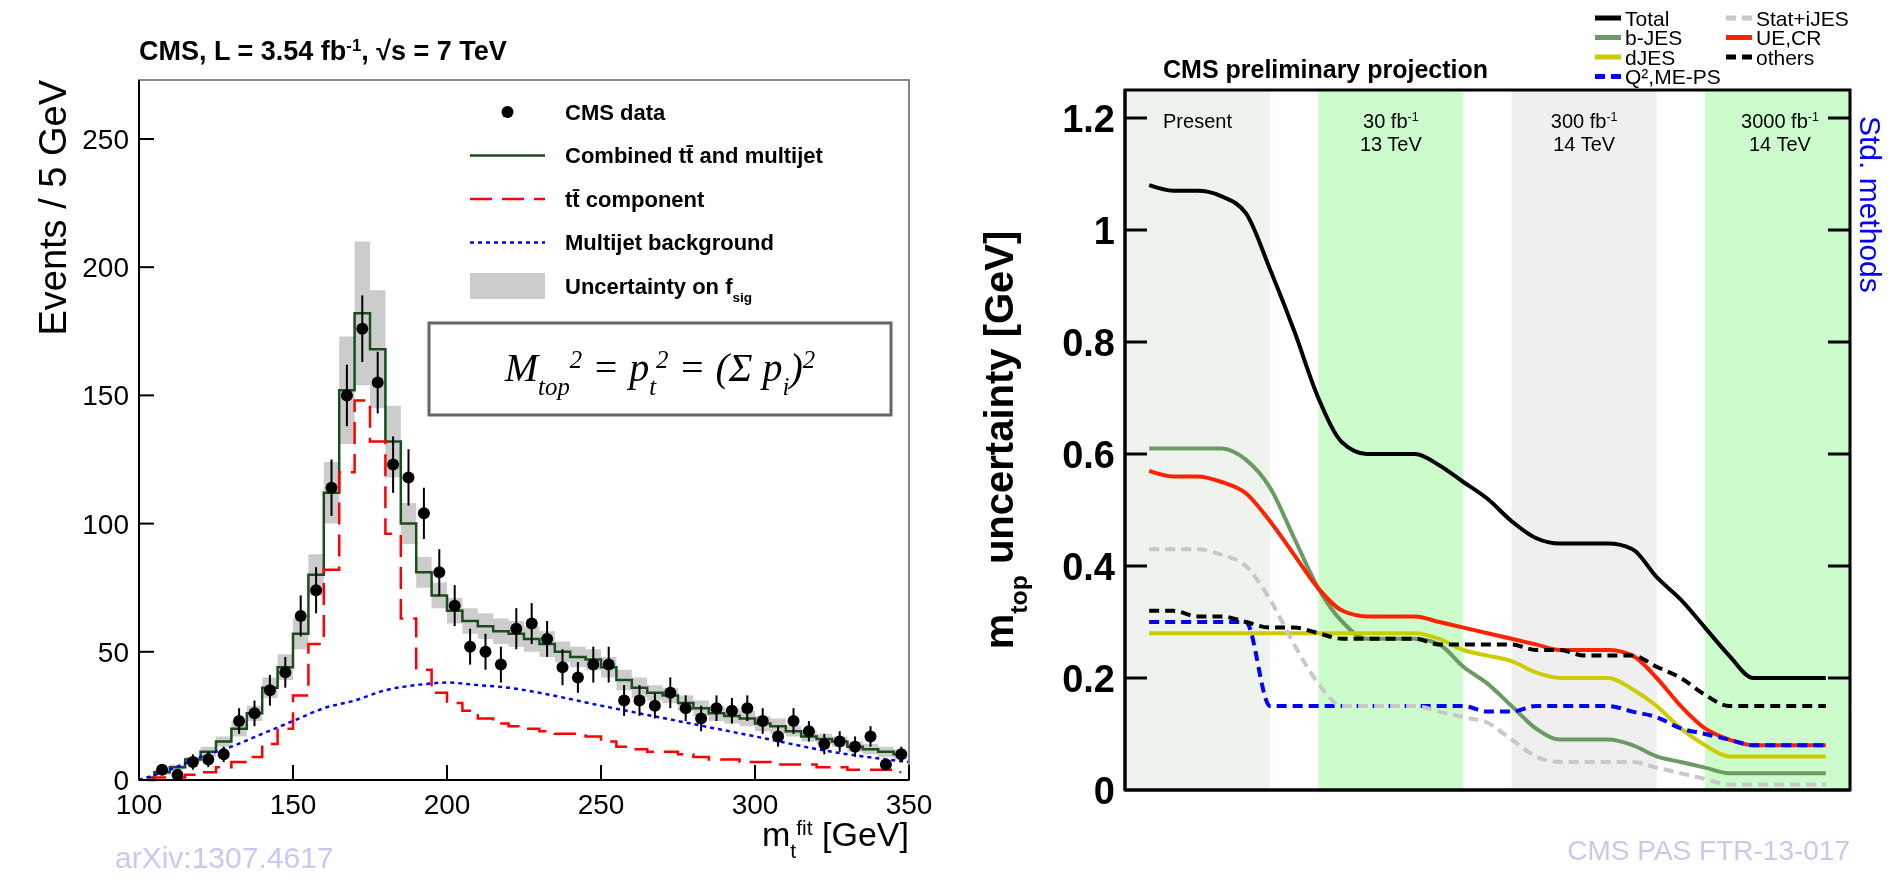 Image resolution: width=1901 pixels, height=885 pixels. What do you see at coordinates (601, 804) in the screenshot?
I see `x-tick-label: 250` at bounding box center [601, 804].